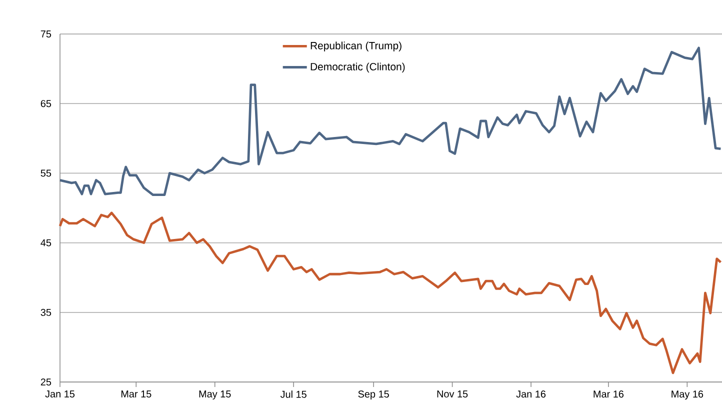 Image resolution: width=722 pixels, height=416 pixels. What do you see at coordinates (688, 395) in the screenshot?
I see `x-tick-label: May 16` at bounding box center [688, 395].